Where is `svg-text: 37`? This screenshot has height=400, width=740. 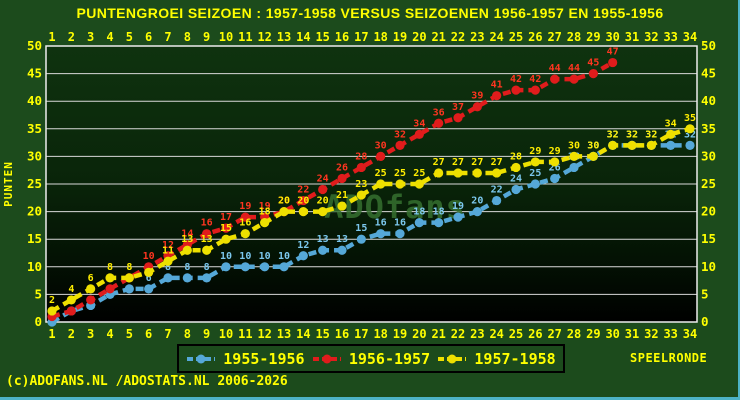 svg-text: 37 is located at coordinates (458, 107).